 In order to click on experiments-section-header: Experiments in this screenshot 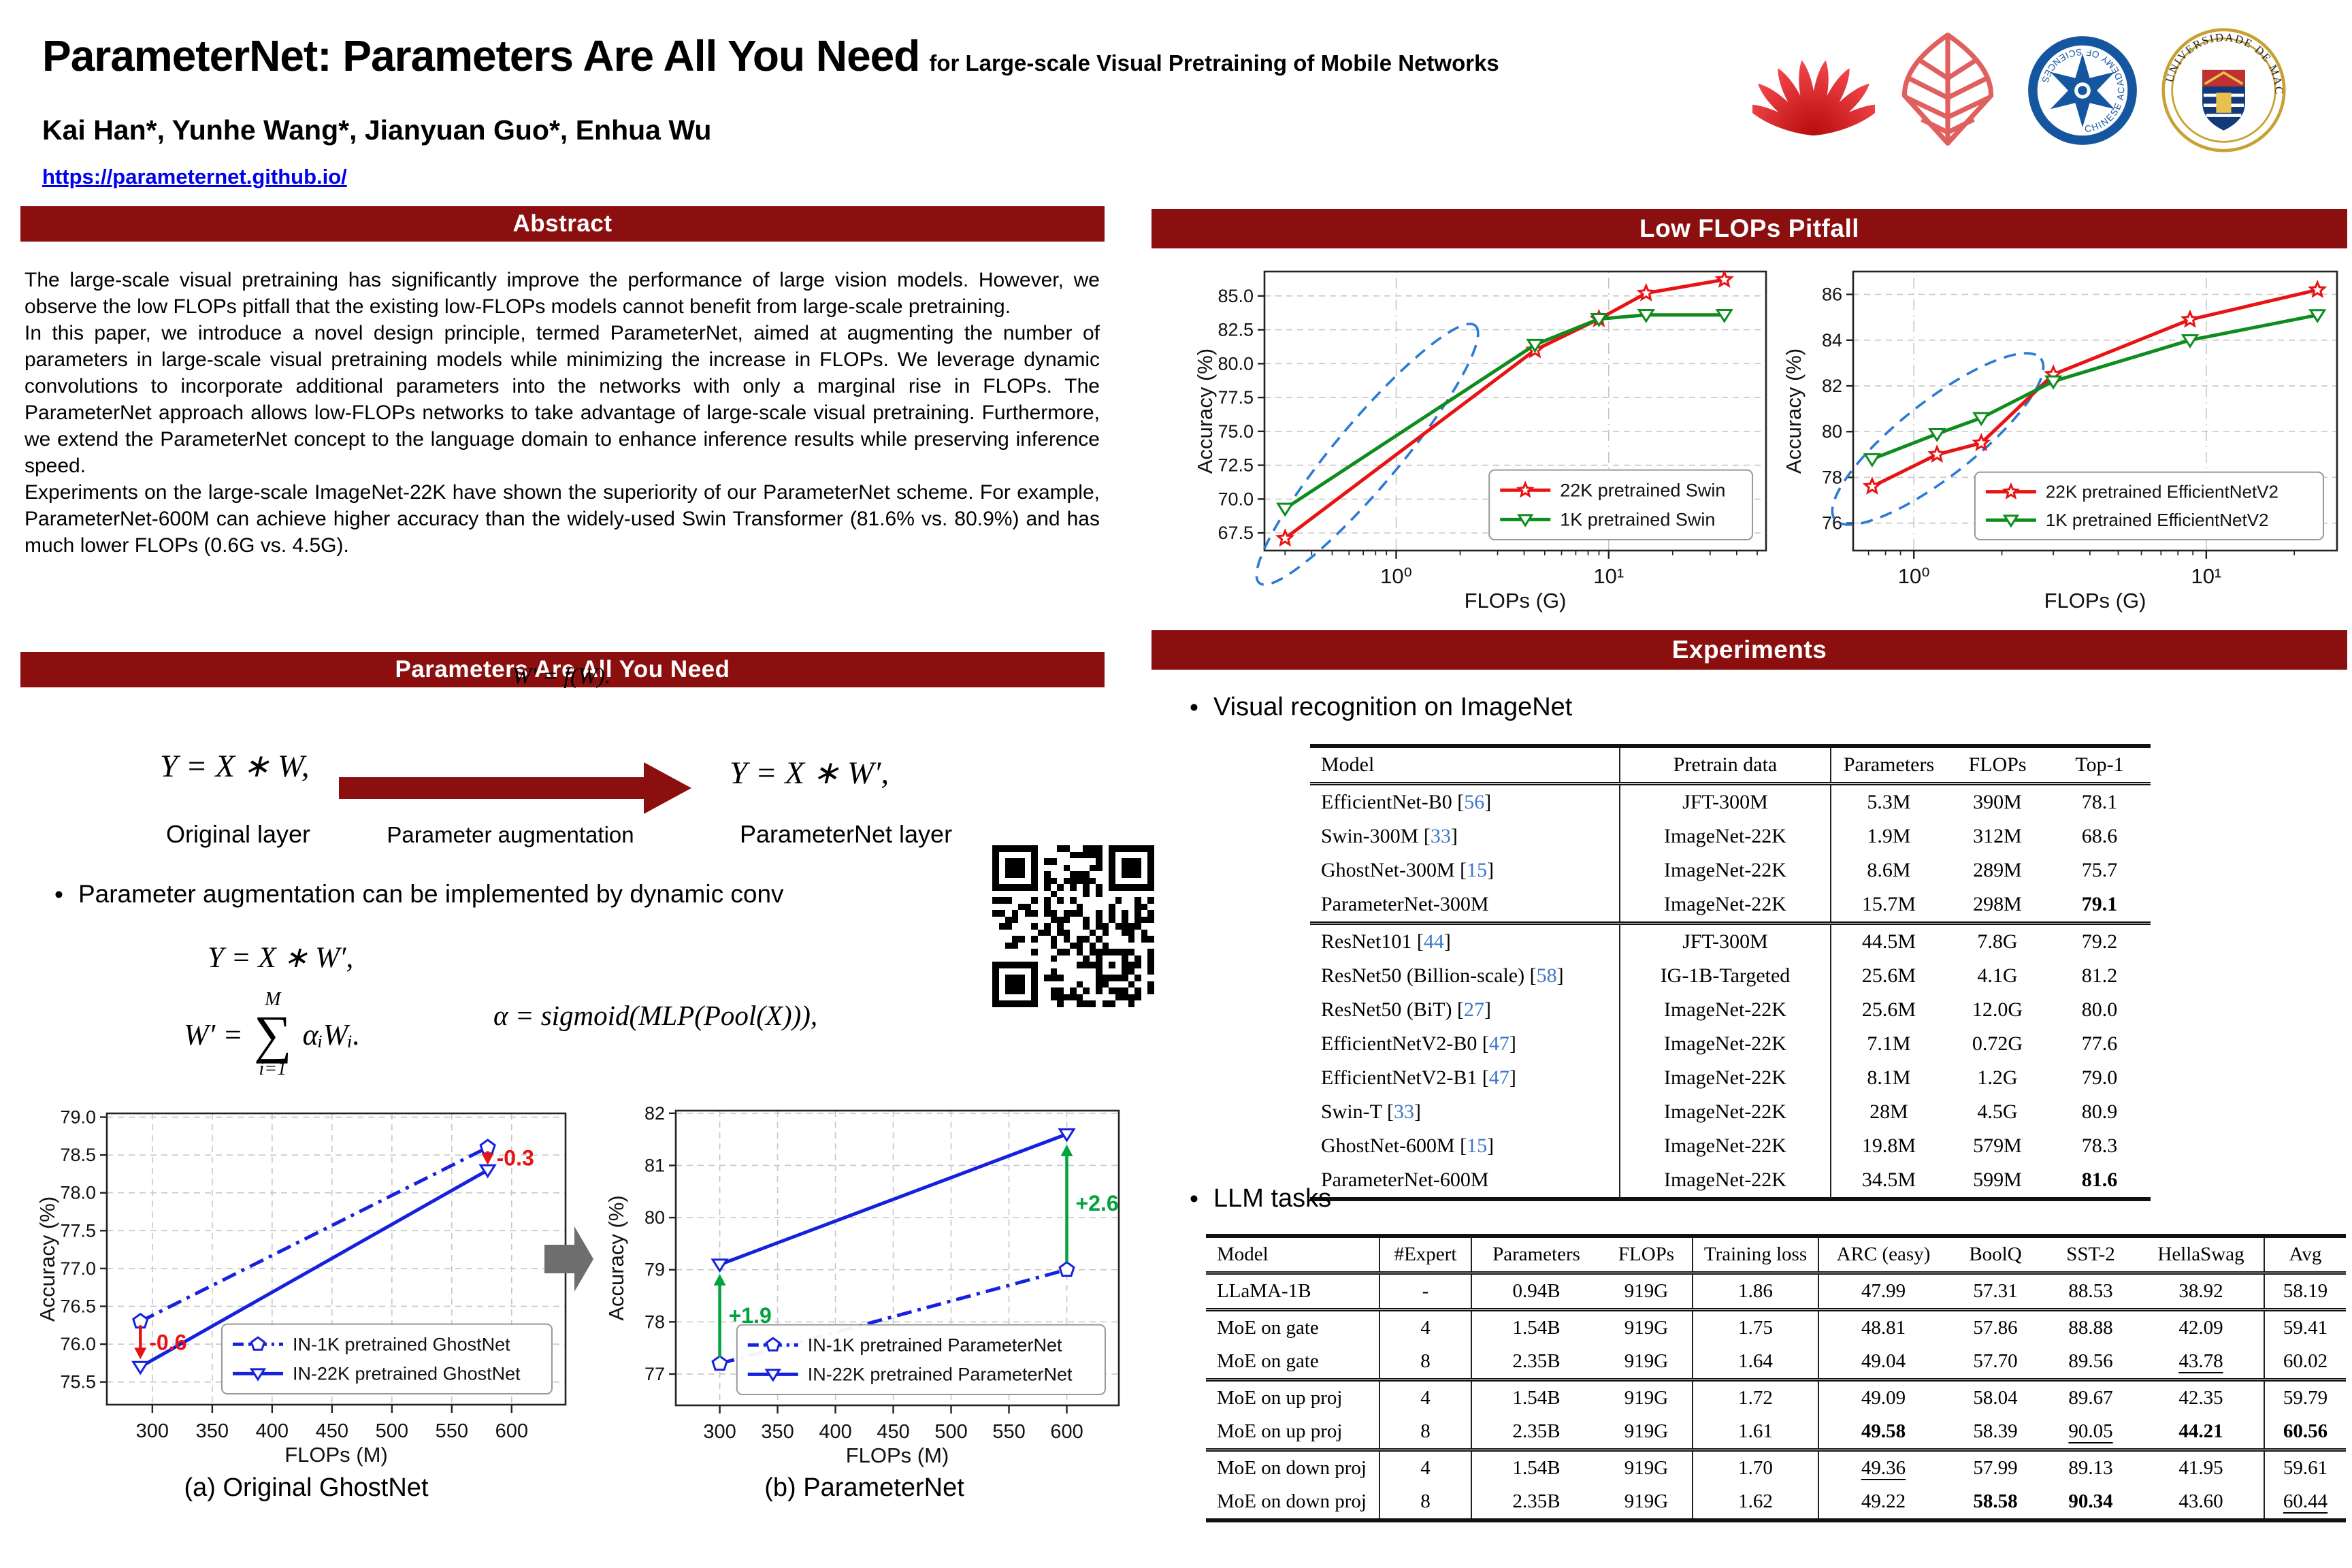, I will do `click(1750, 650)`.